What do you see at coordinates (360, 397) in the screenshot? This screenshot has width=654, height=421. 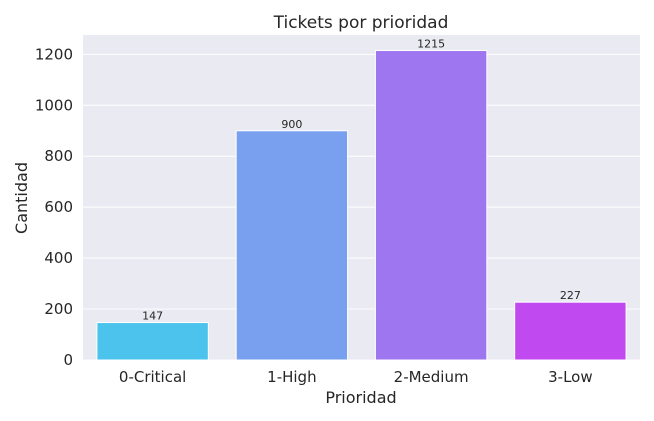 I see `x-axis-label: Prioridad` at bounding box center [360, 397].